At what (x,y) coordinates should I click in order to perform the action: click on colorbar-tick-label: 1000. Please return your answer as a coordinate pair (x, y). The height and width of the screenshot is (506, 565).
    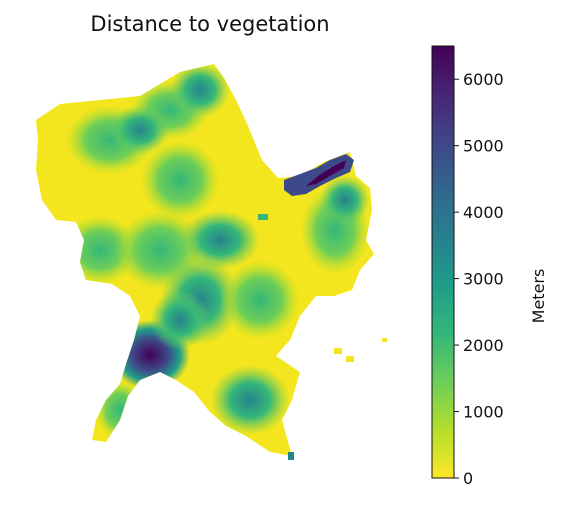
    Looking at the image, I should click on (483, 412).